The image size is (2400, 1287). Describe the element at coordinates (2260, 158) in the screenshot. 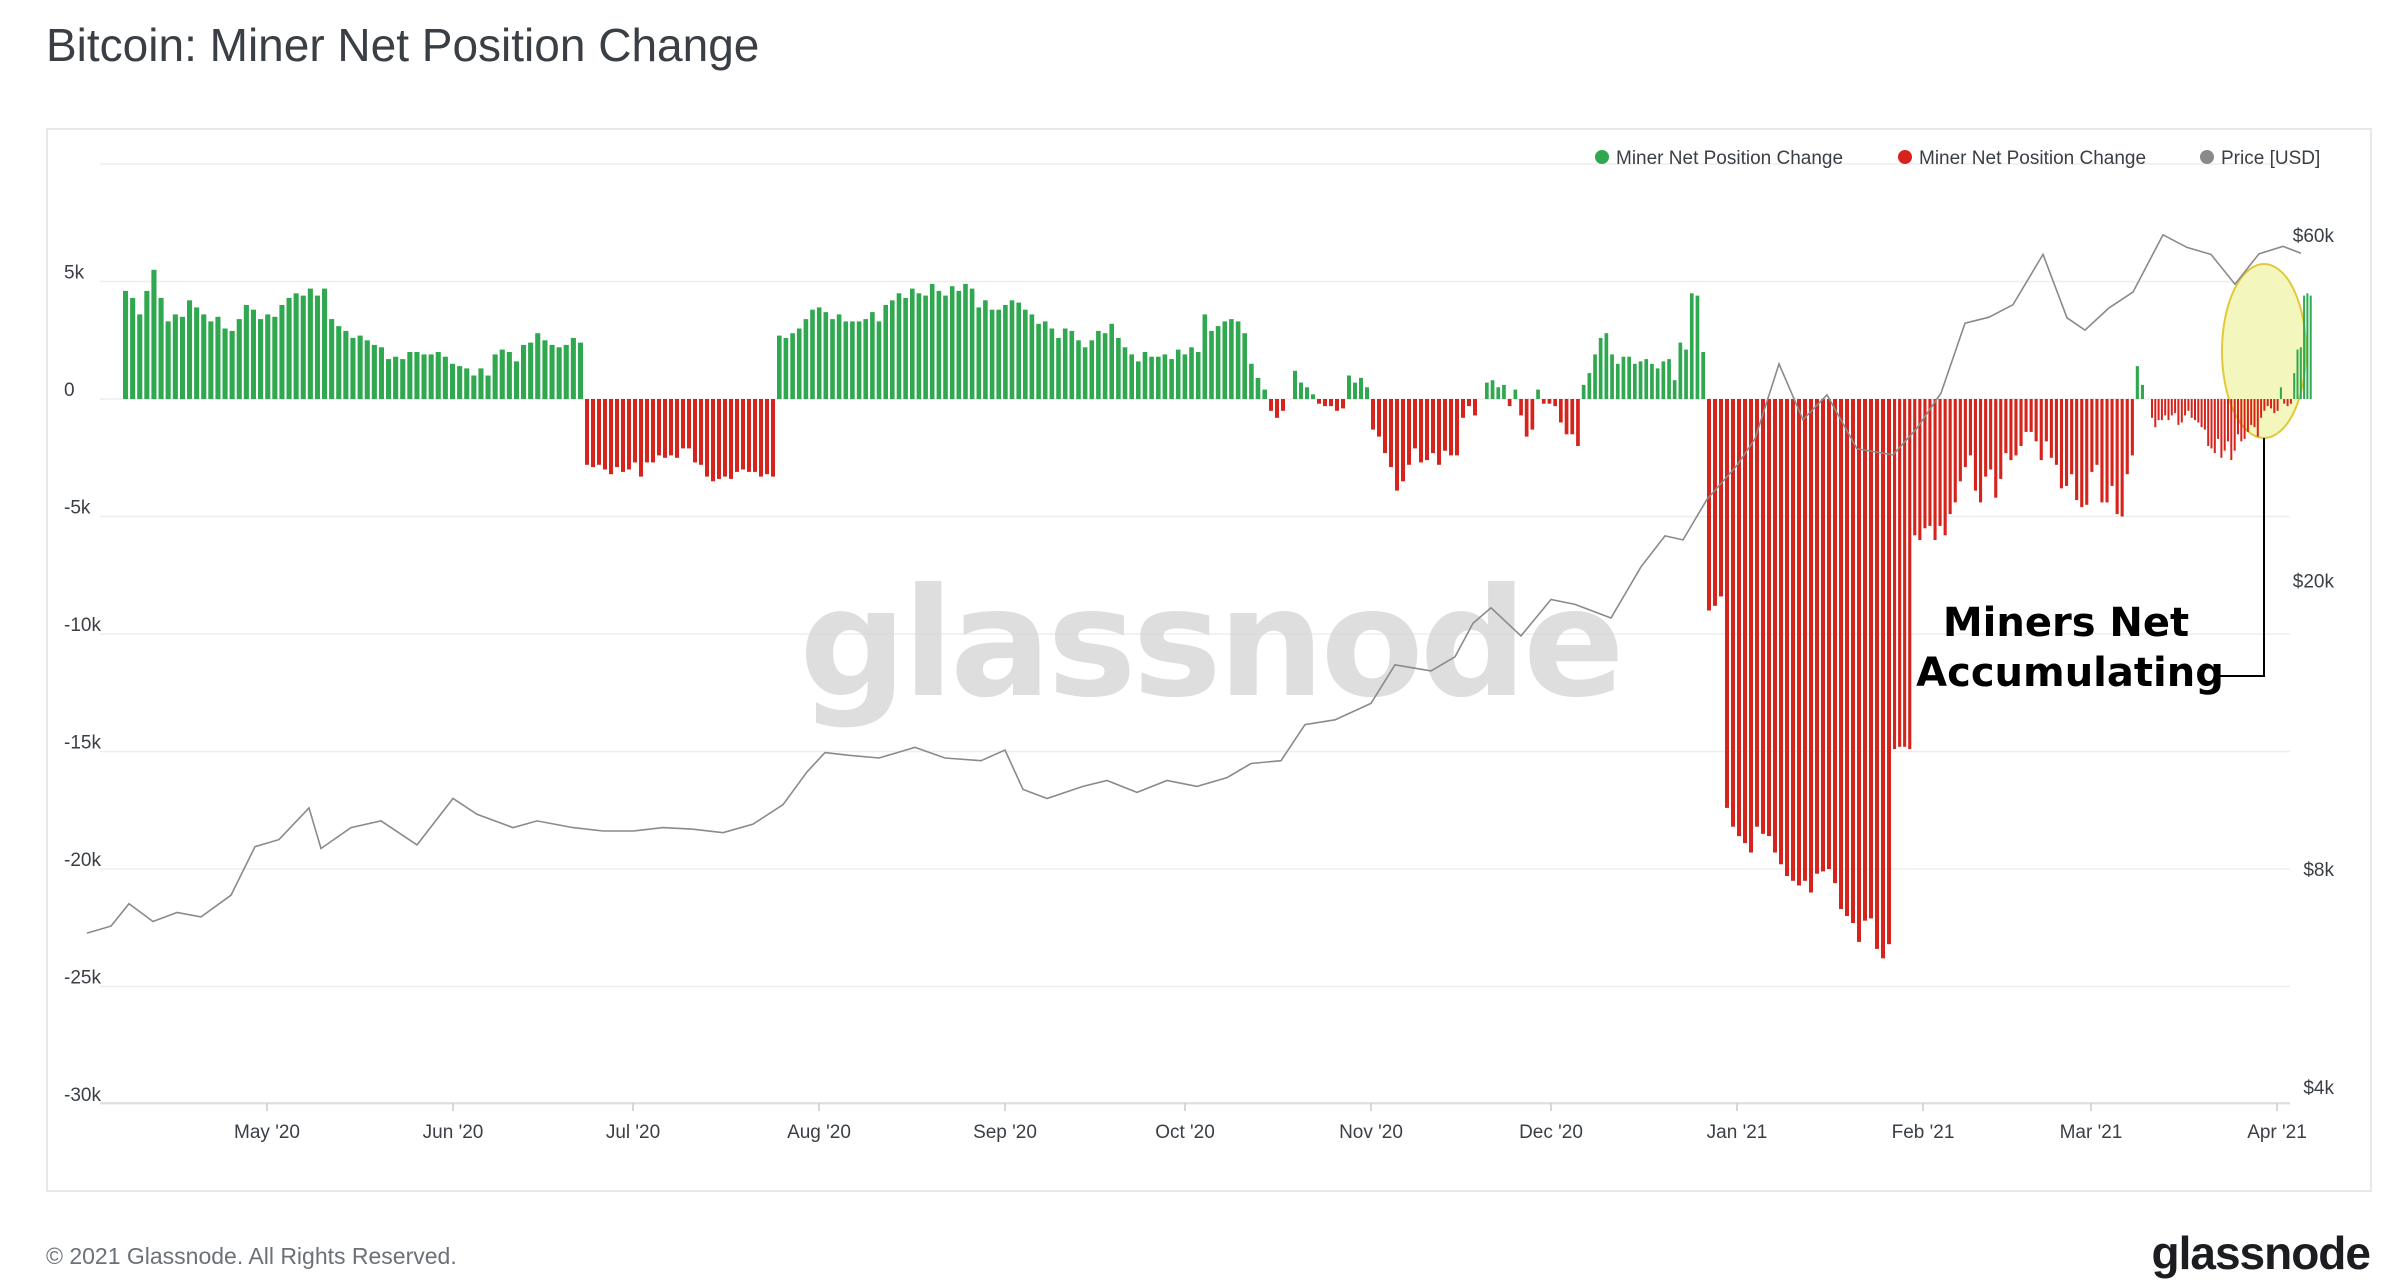

I see `legend-item-price: Price [USD]` at that location.